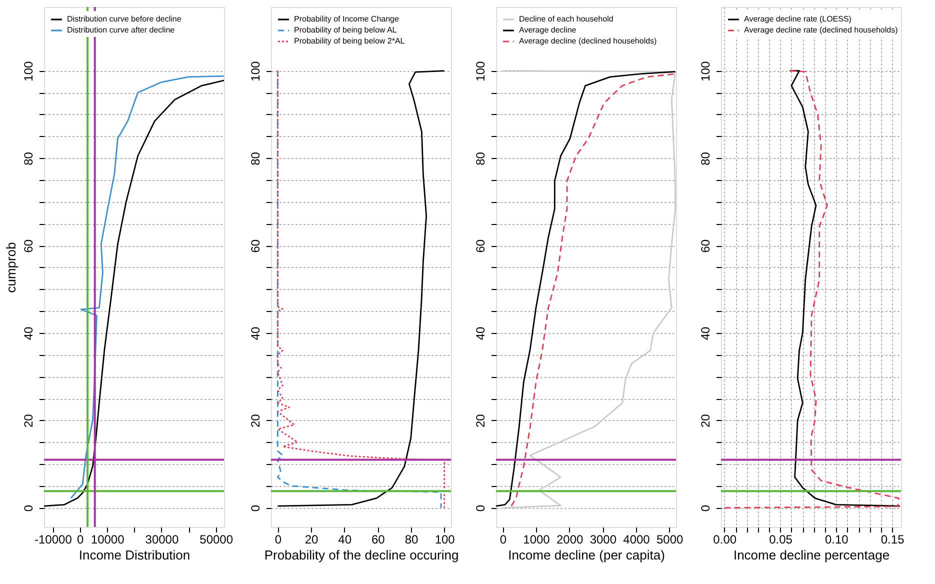  Describe the element at coordinates (892, 539) in the screenshot. I see `x-tick-label: 0.15` at that location.